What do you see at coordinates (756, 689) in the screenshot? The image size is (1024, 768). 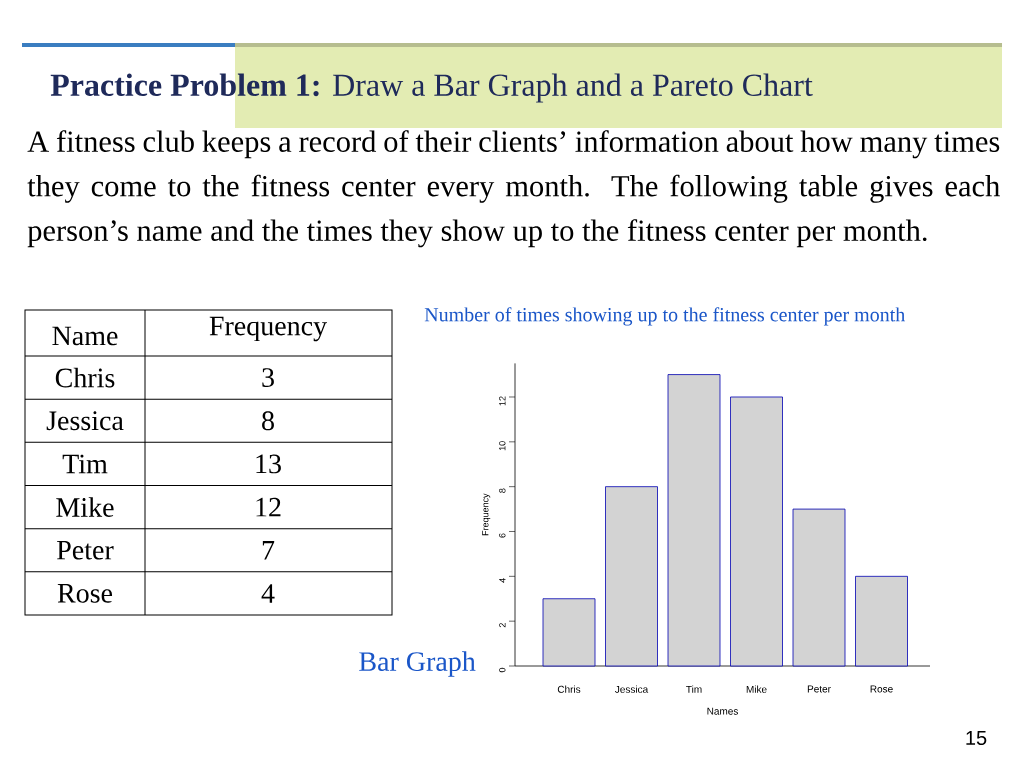 I see `x-tick-label: Mike` at bounding box center [756, 689].